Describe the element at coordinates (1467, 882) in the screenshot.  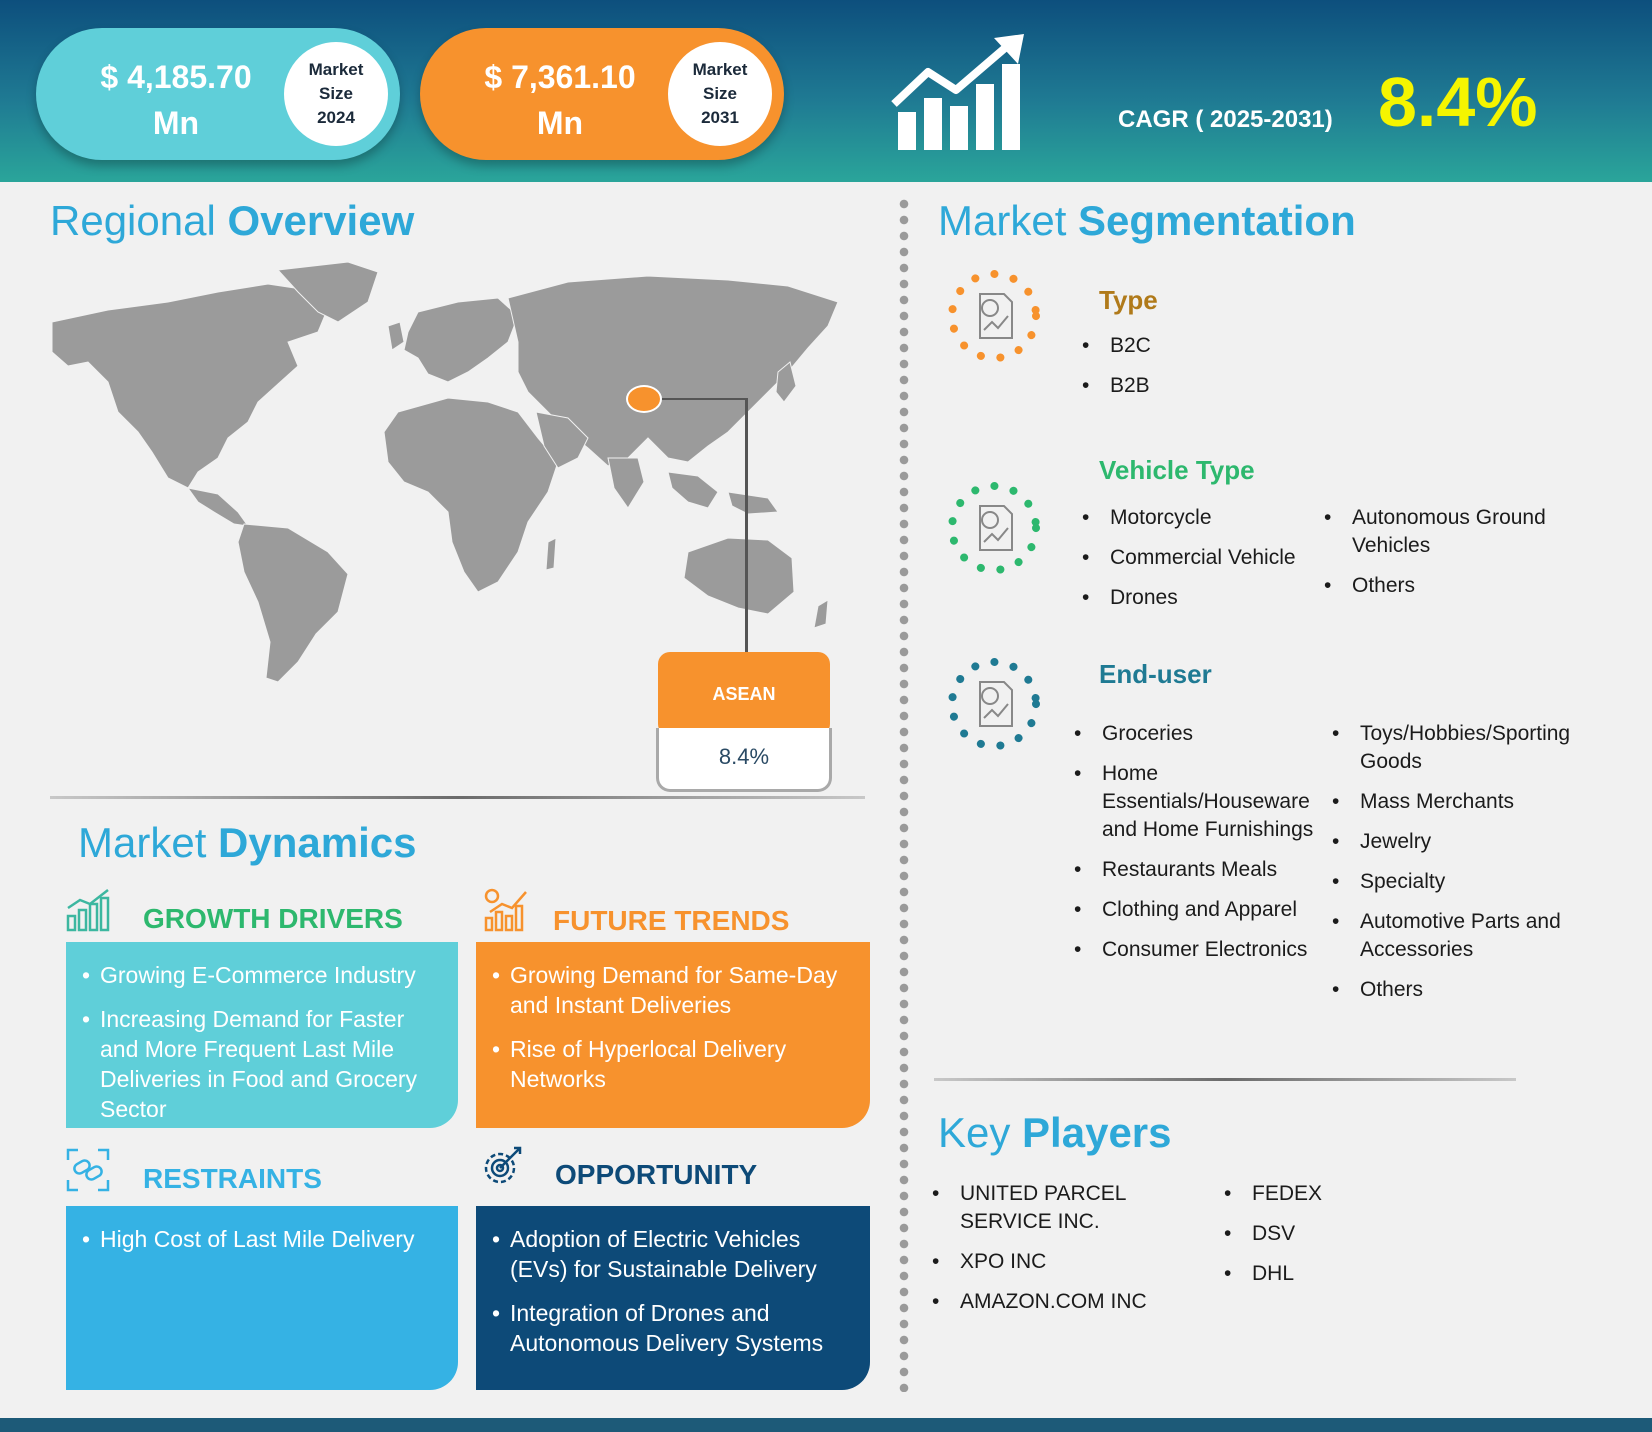
I see `list-item: Specialty` at that location.